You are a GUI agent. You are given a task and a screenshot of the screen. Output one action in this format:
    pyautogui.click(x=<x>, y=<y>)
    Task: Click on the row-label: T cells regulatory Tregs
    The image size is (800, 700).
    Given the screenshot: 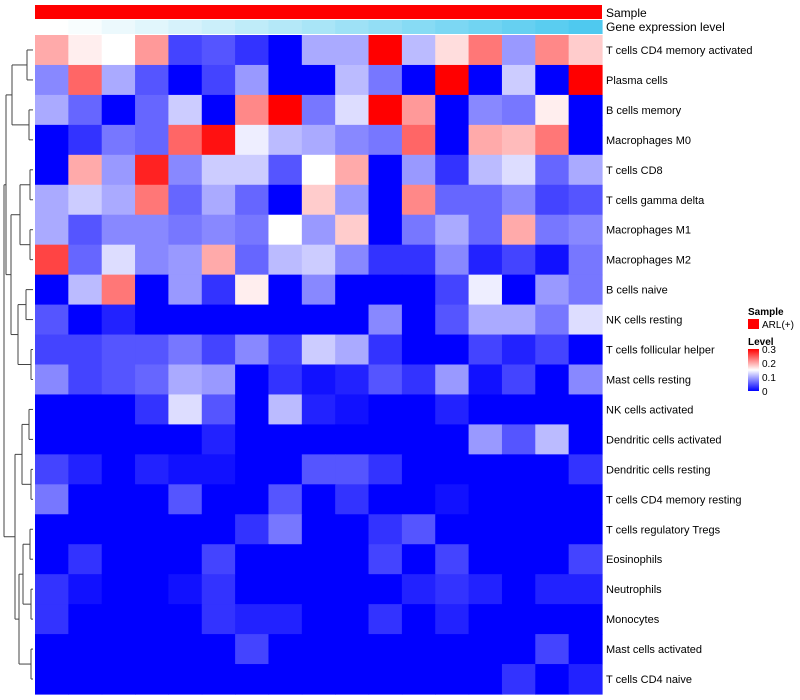 What is the action you would take?
    pyautogui.click(x=663, y=530)
    